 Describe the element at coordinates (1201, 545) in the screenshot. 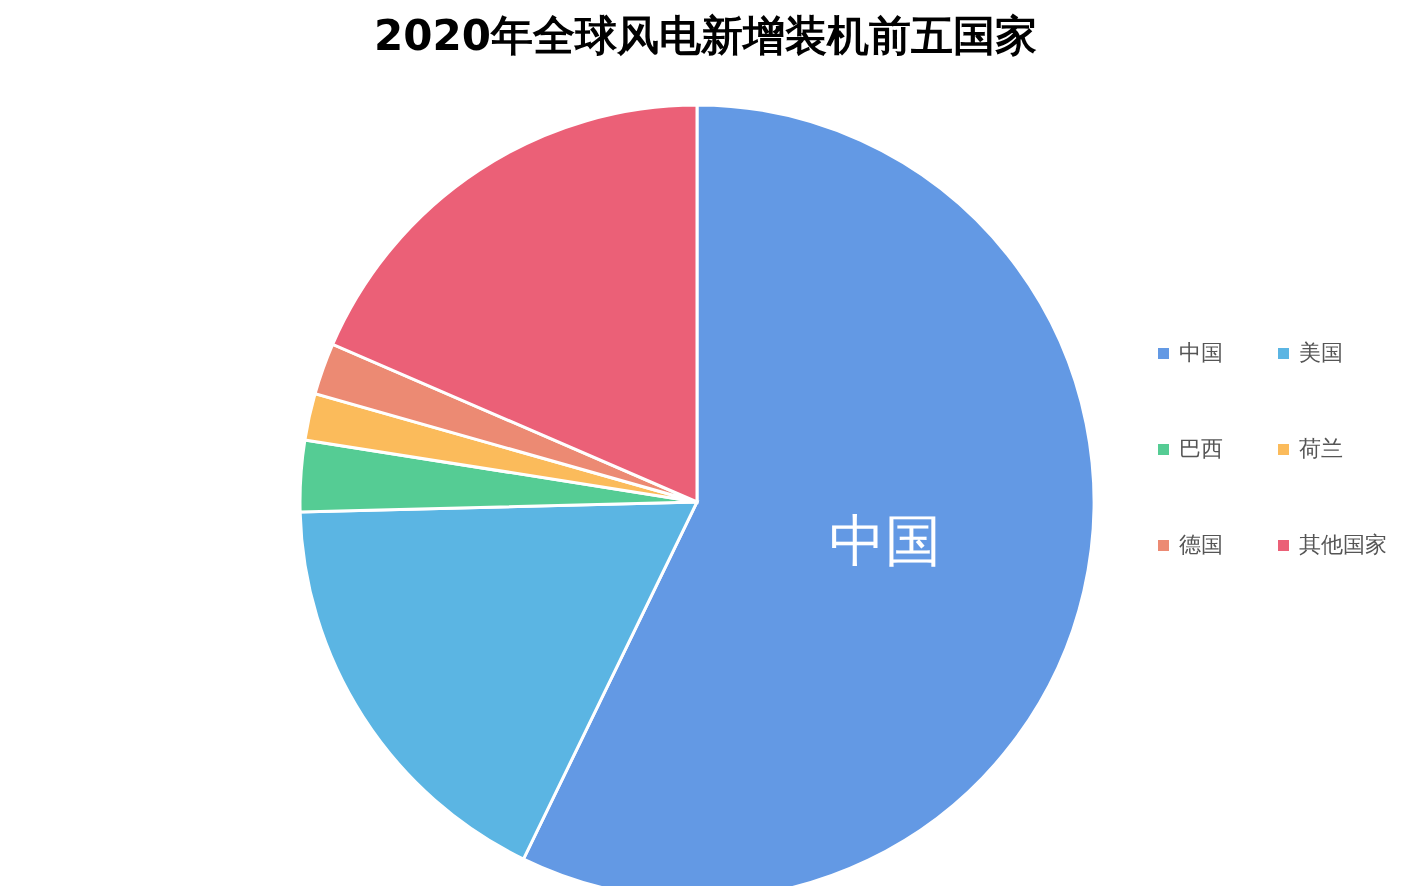

I see `legend-label: 德国` at that location.